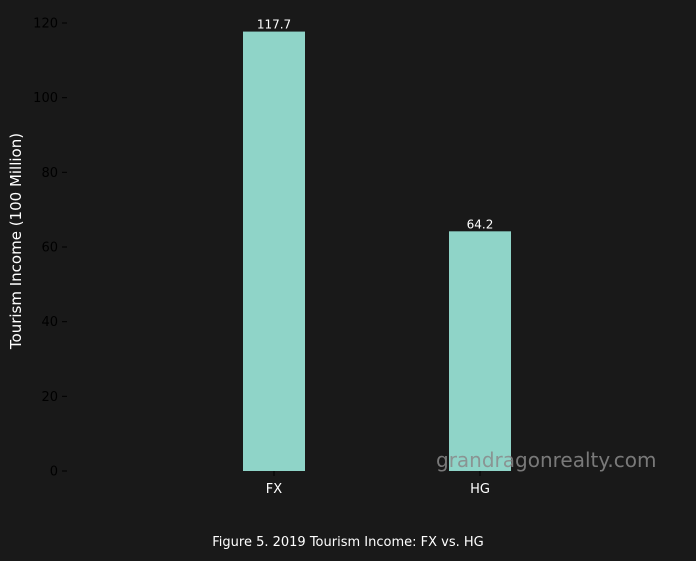 The height and width of the screenshot is (561, 696). What do you see at coordinates (274, 489) in the screenshot?
I see `x-tick-label: FX` at bounding box center [274, 489].